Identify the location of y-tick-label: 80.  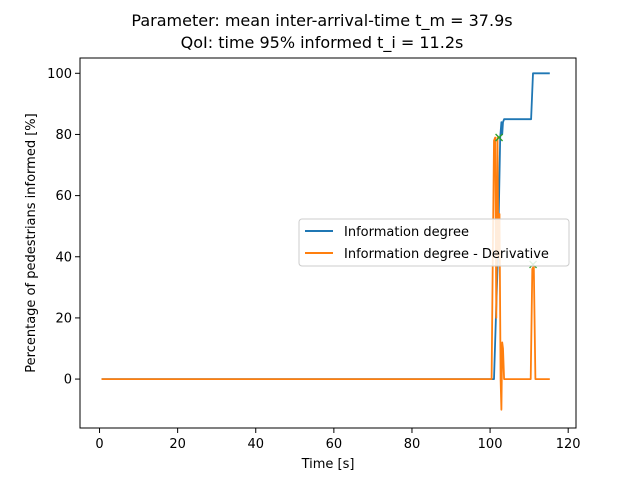
(63, 135).